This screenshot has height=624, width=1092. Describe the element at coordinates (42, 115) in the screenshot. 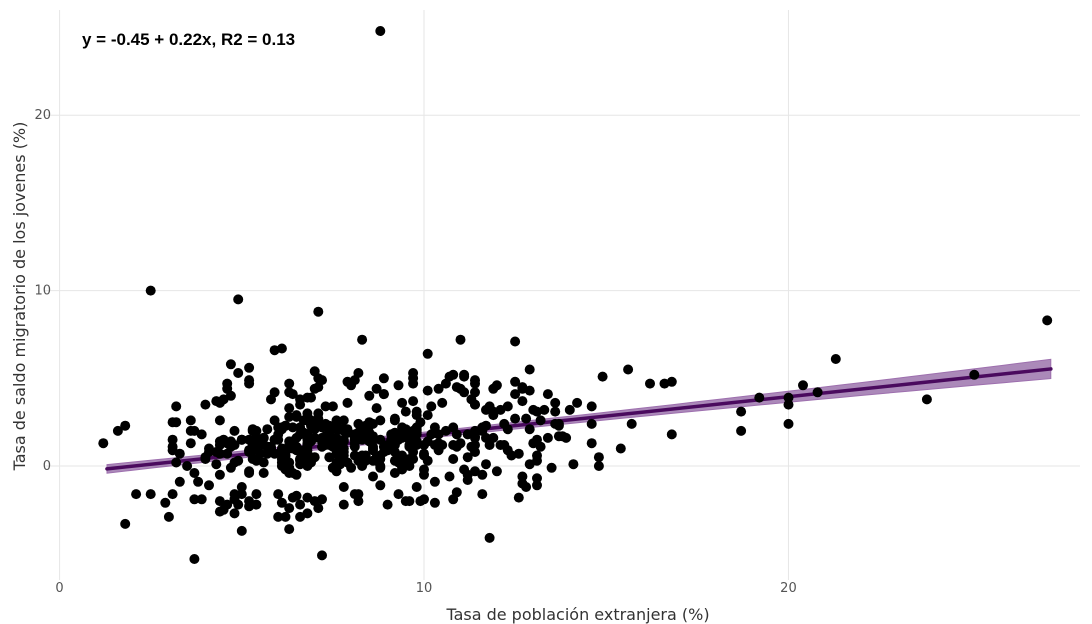

I see `y-tick-label: 20` at that location.